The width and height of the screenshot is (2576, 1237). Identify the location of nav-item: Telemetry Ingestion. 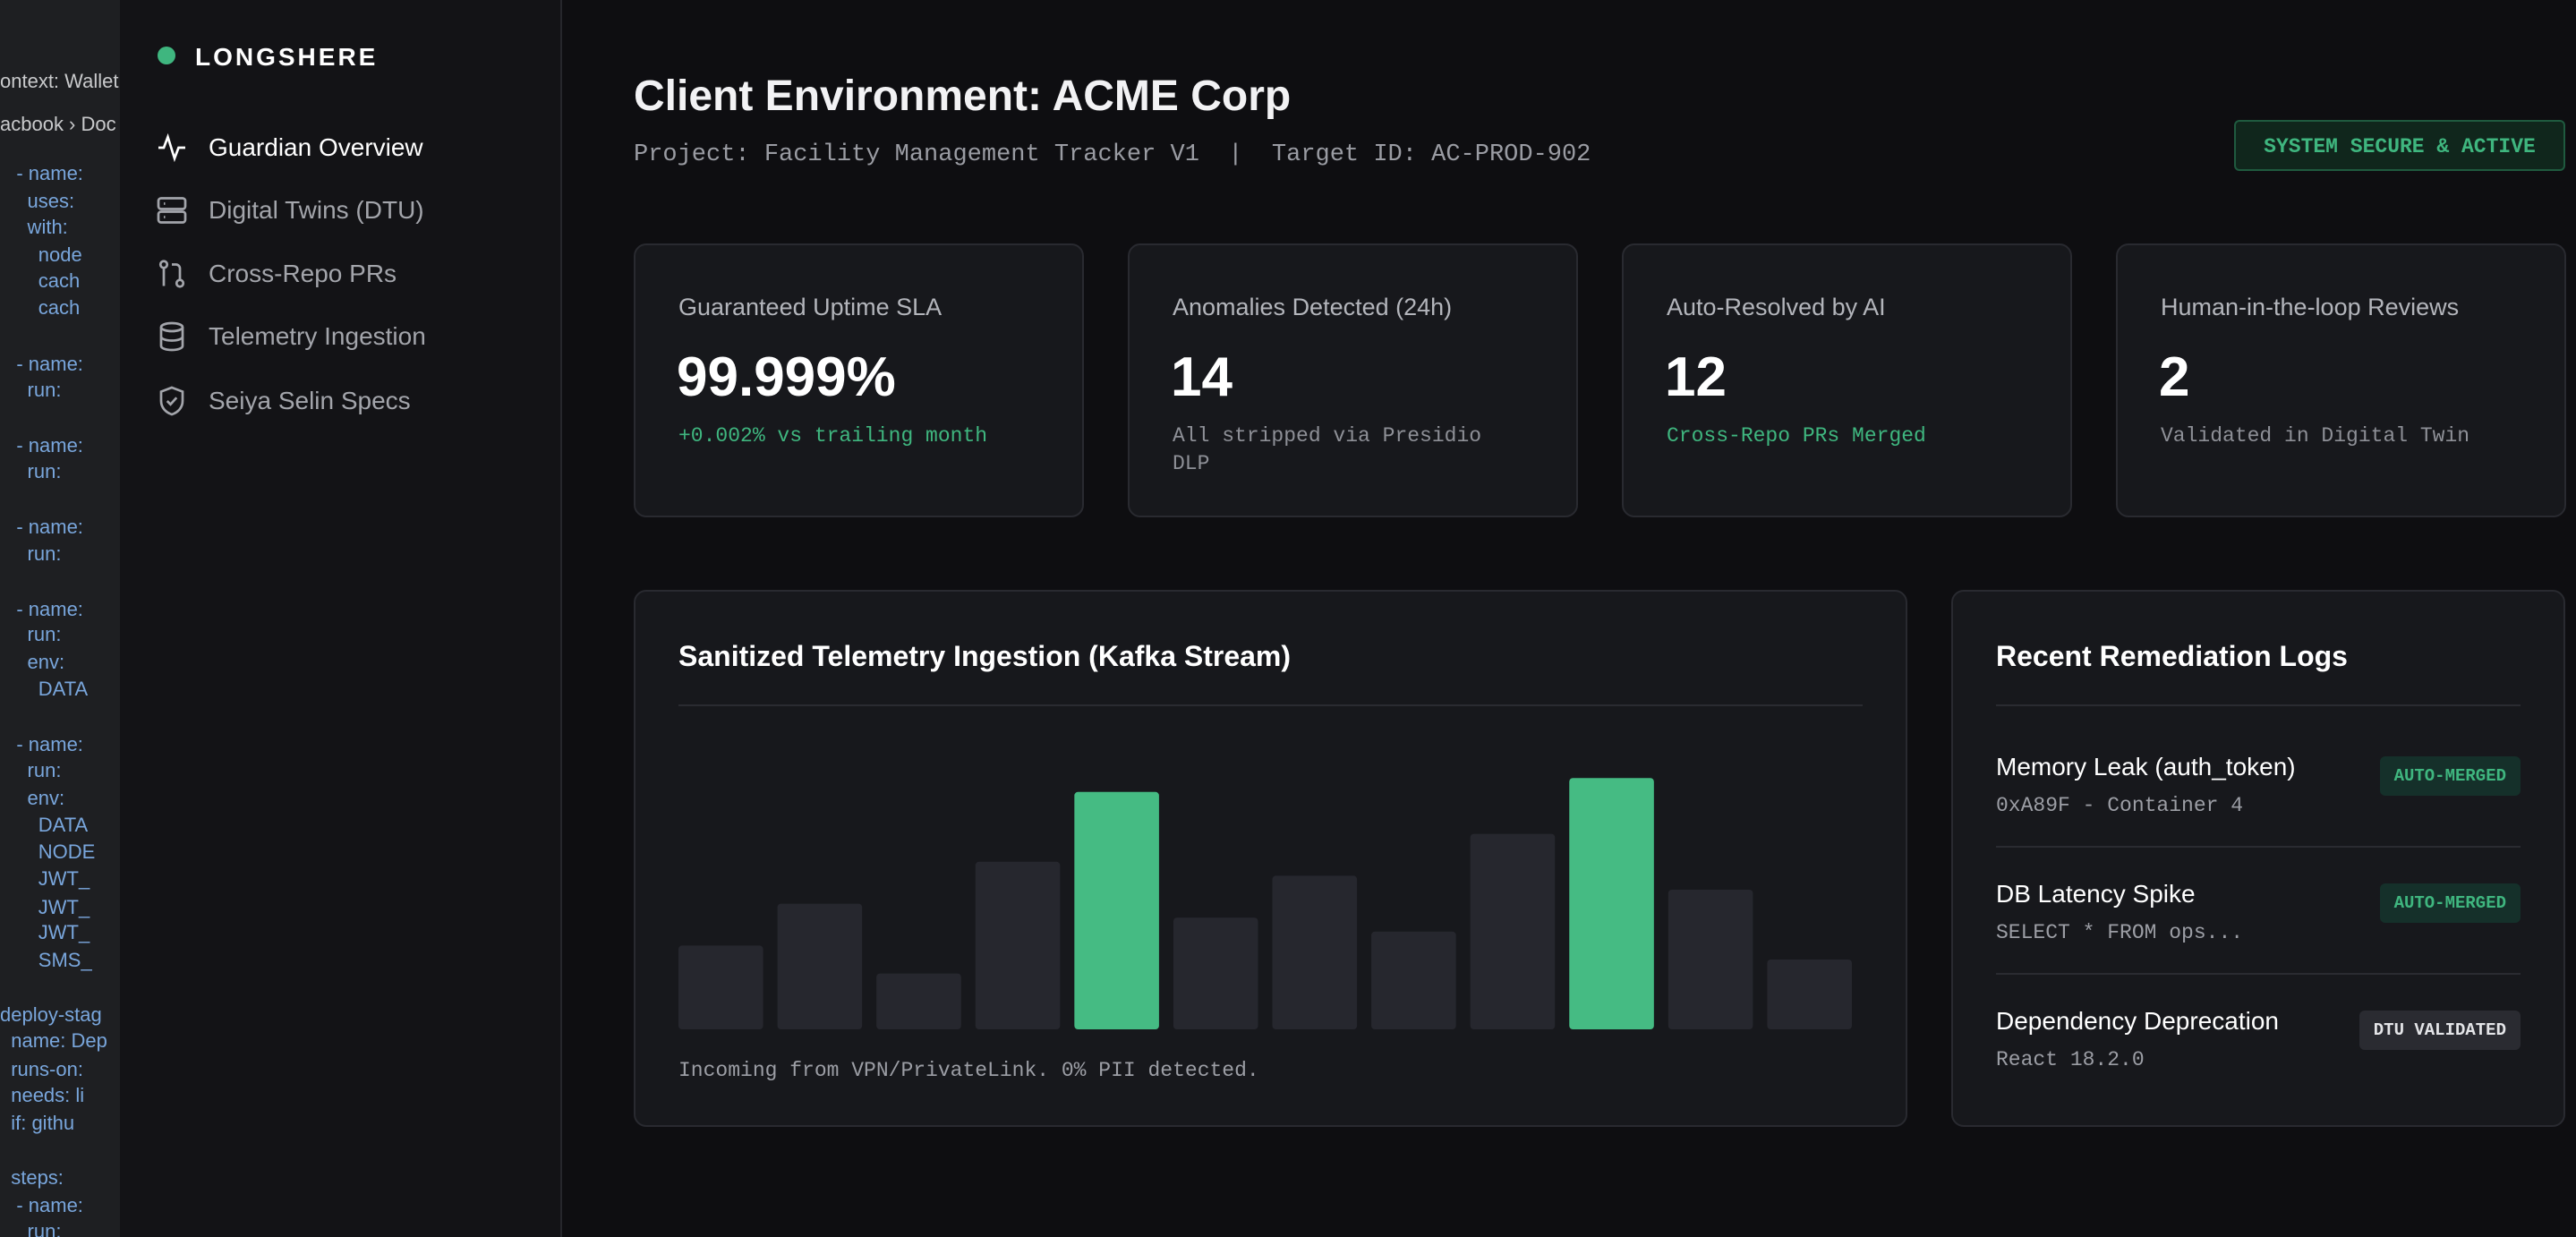
(317, 336).